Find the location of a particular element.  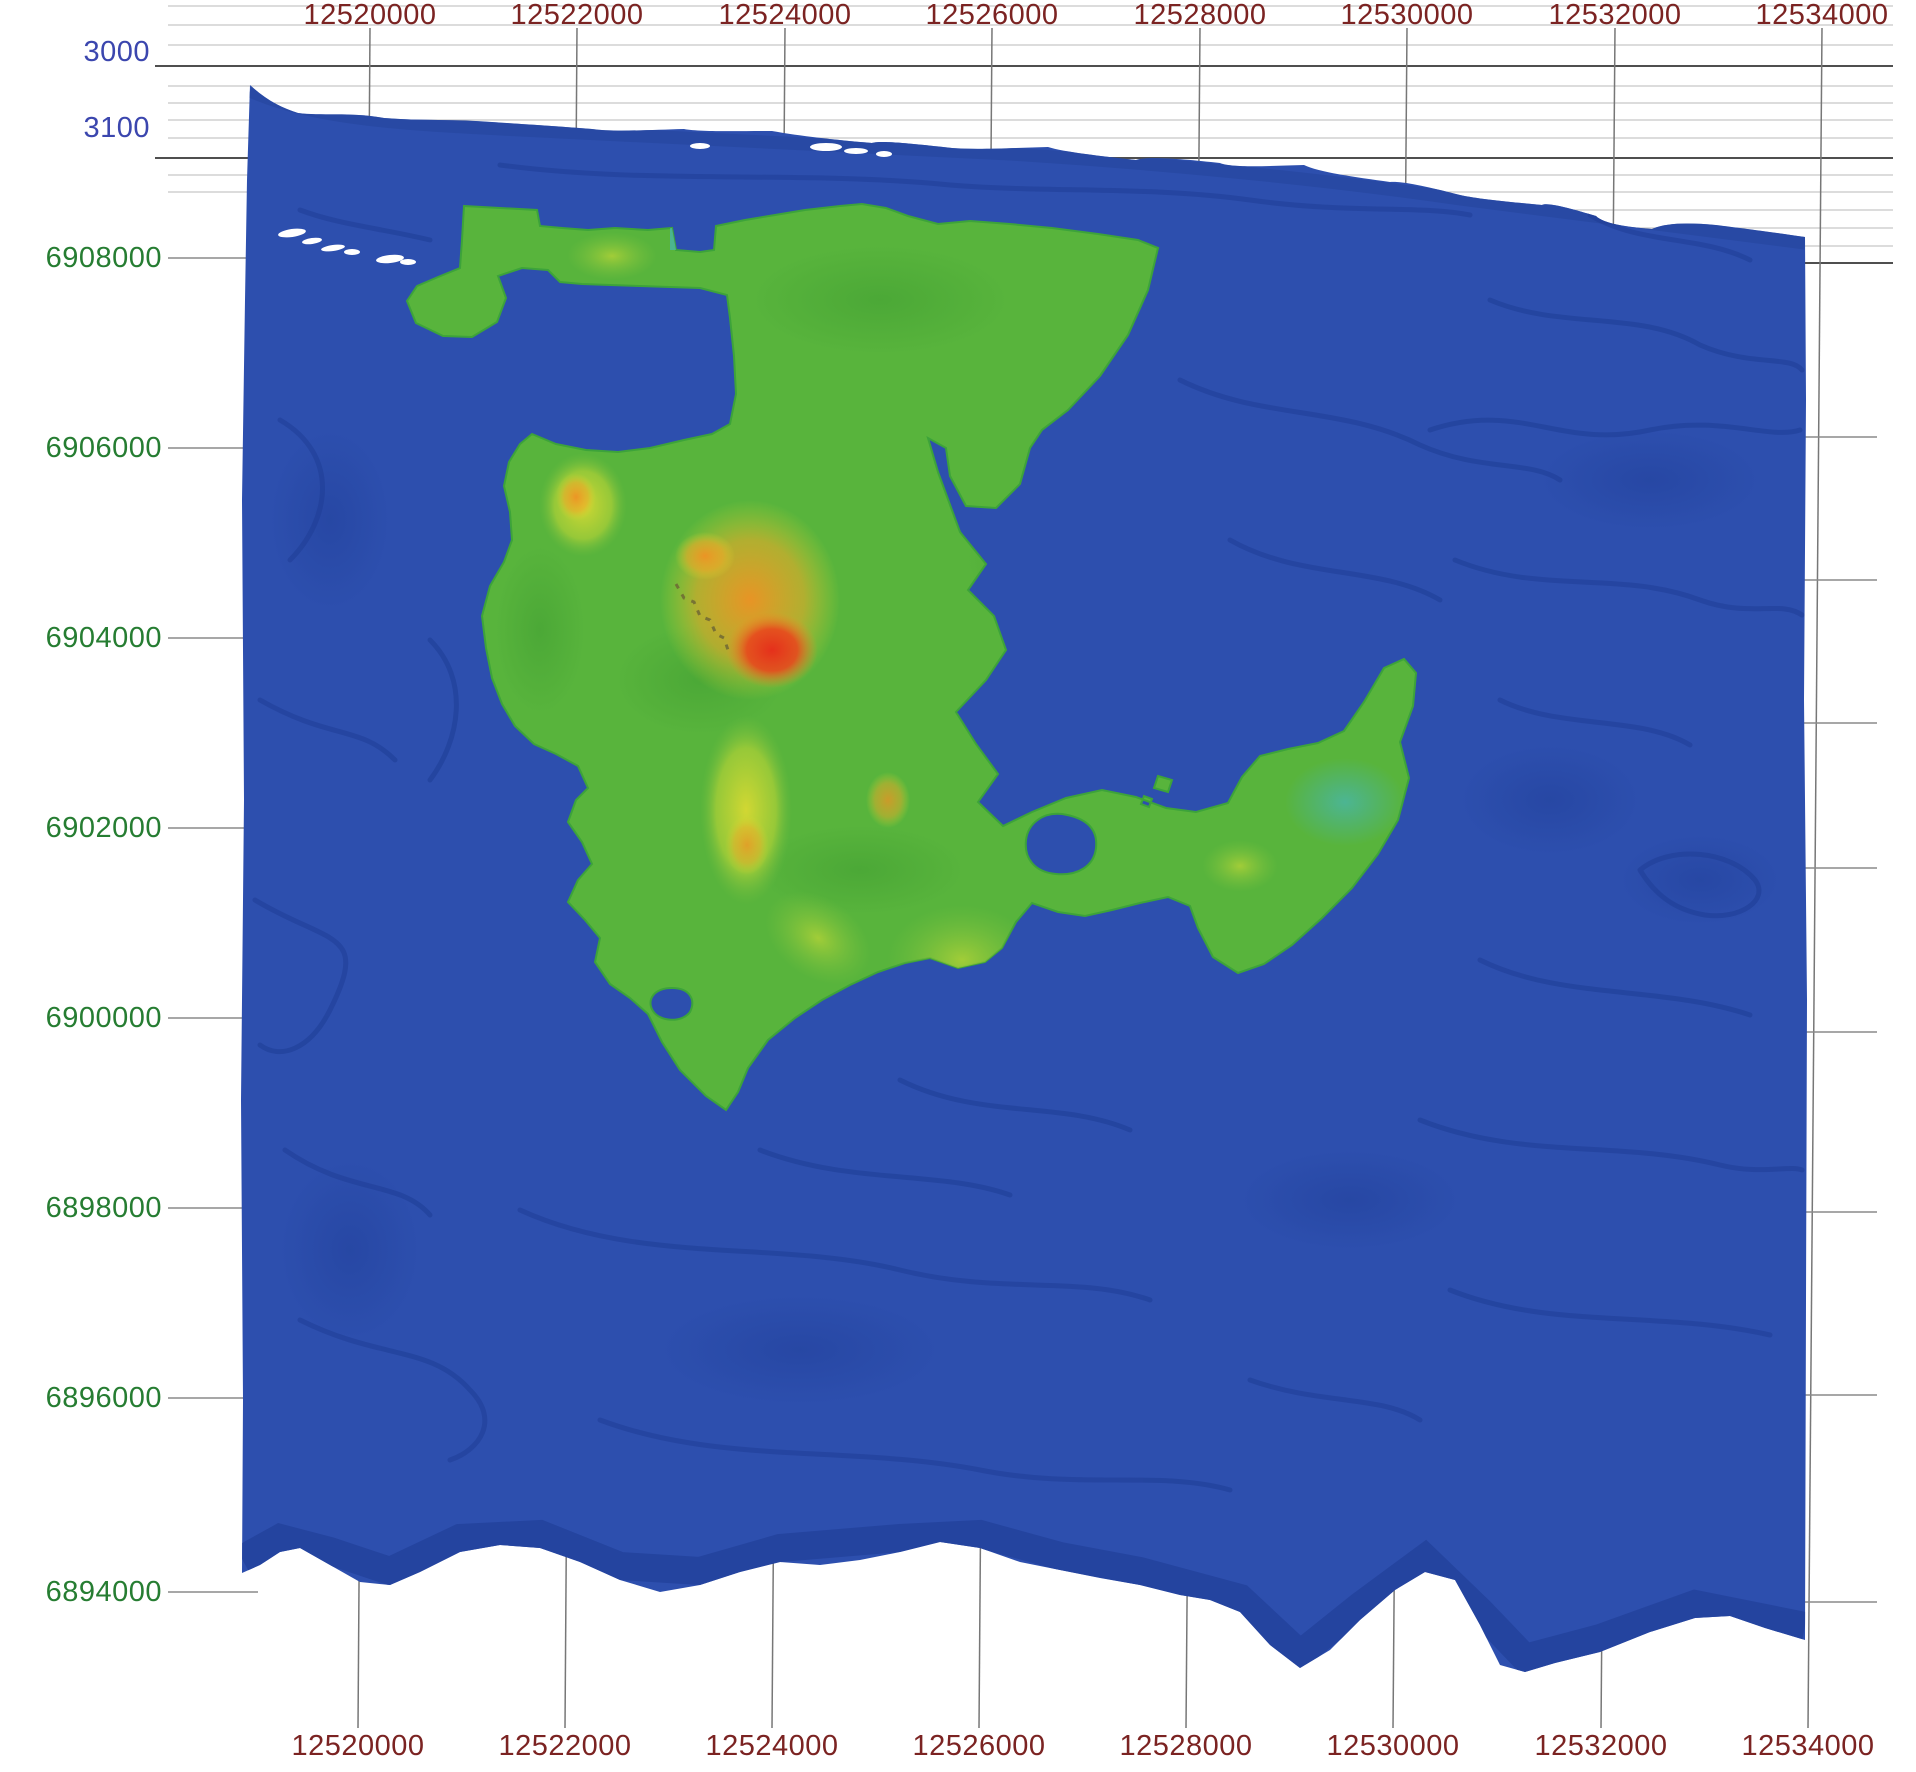

specular-specks is located at coordinates (585, 204).